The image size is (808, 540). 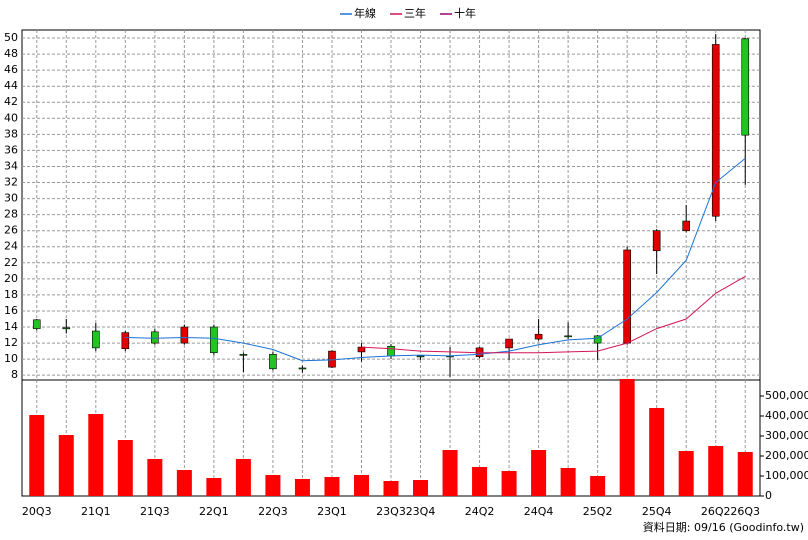 What do you see at coordinates (11, 85) in the screenshot?
I see `y-tick-label: 44` at bounding box center [11, 85].